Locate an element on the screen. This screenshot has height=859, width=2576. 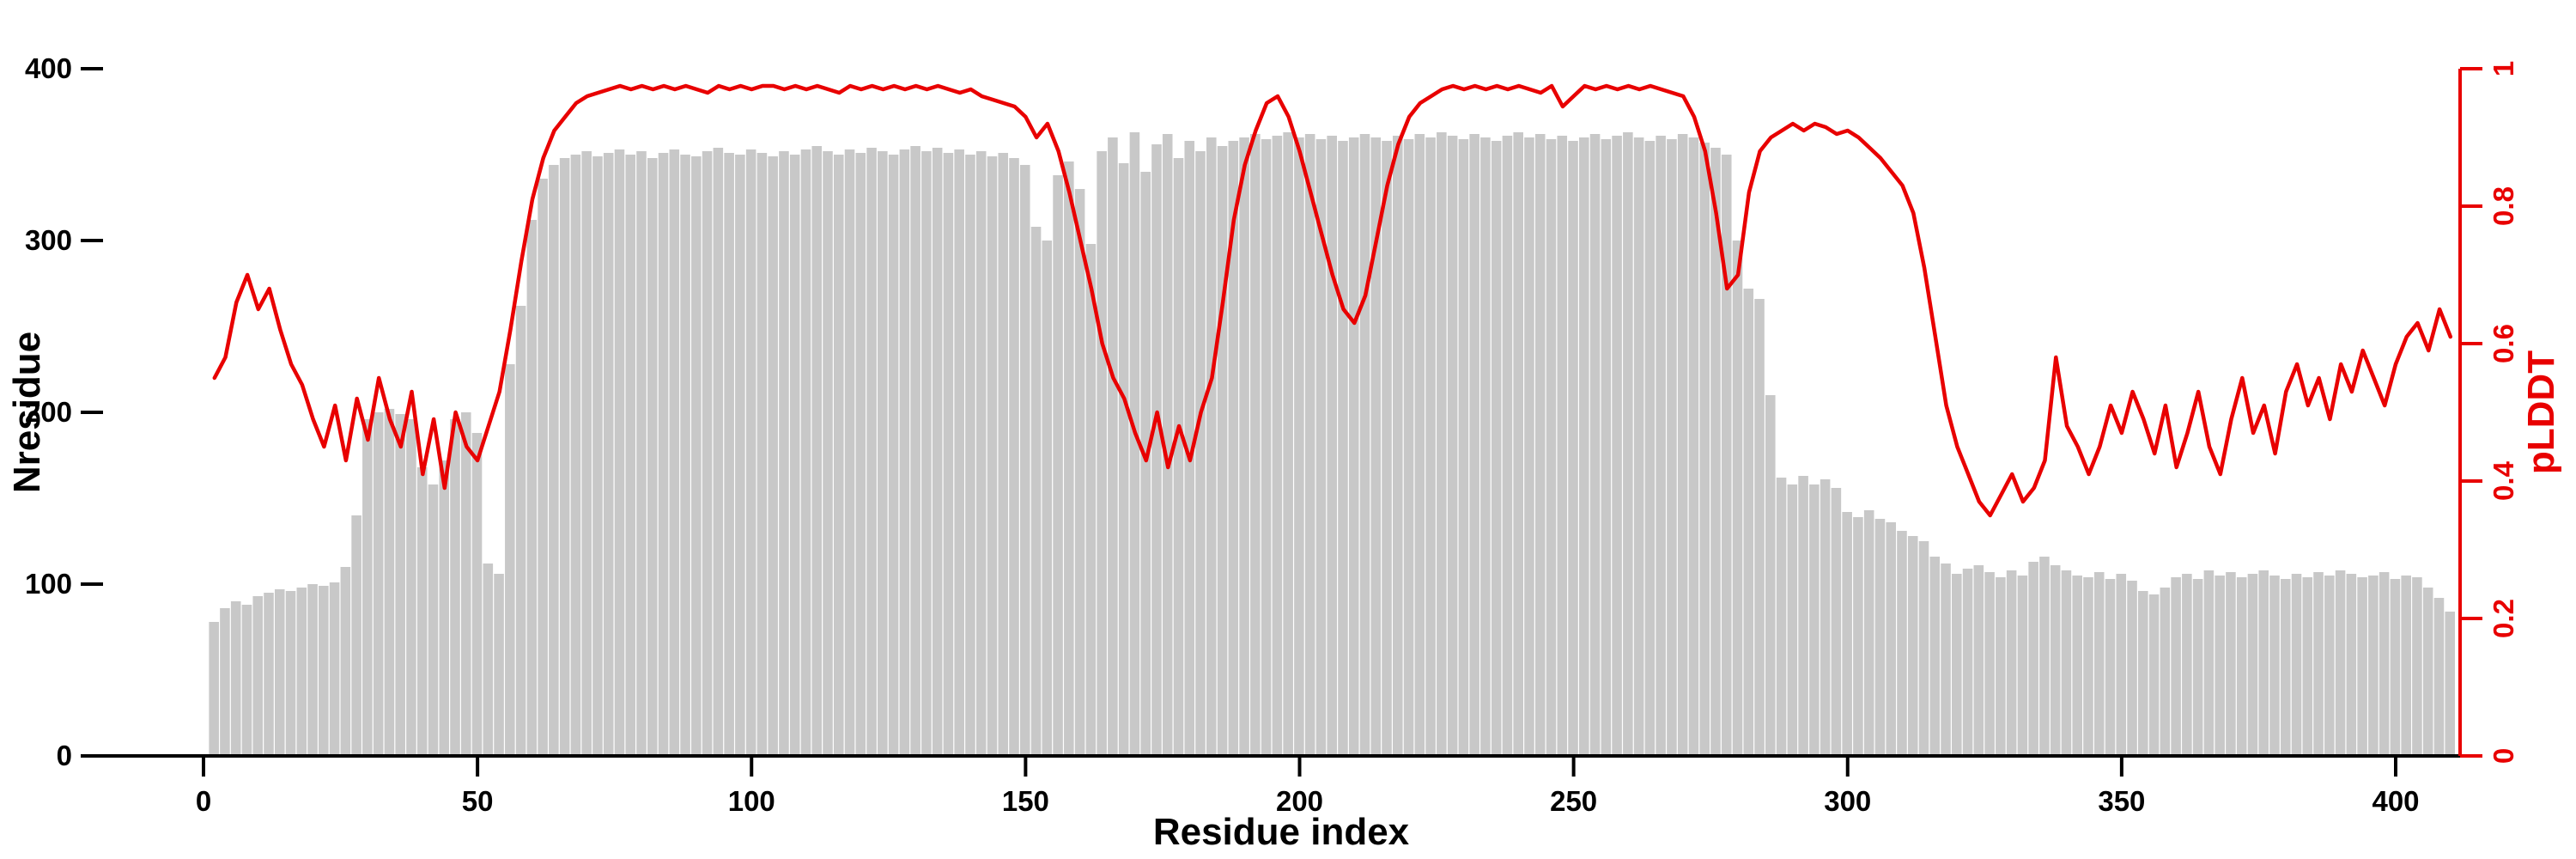
right-y-tick-label: 0.6 is located at coordinates (2503, 343).